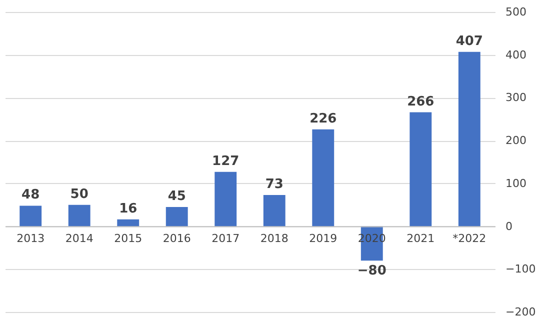 The image size is (553, 334). Describe the element at coordinates (516, 141) in the screenshot. I see `y-tick-label: 200` at that location.